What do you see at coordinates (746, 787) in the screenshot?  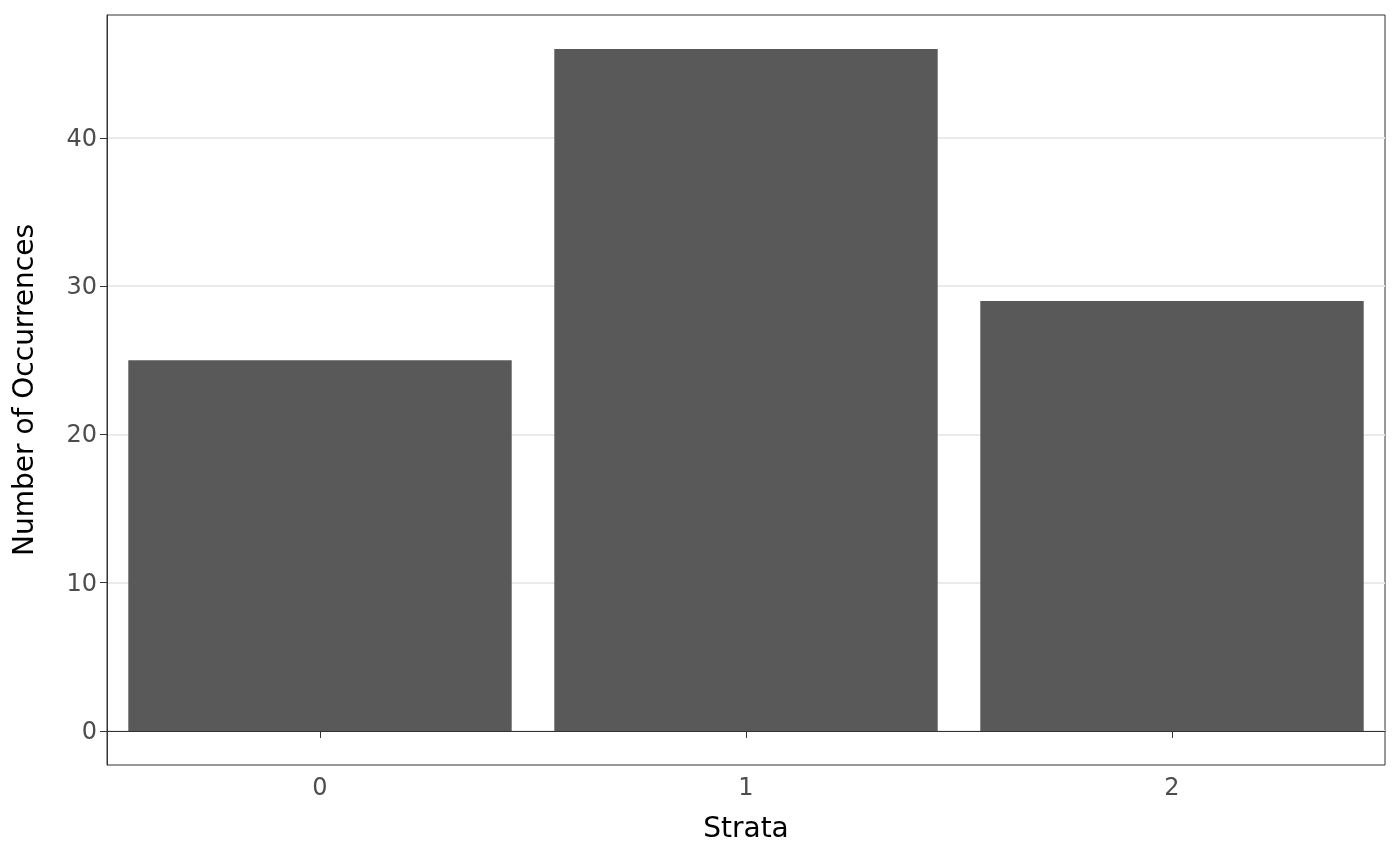 I see `x-tick-label: 1` at bounding box center [746, 787].